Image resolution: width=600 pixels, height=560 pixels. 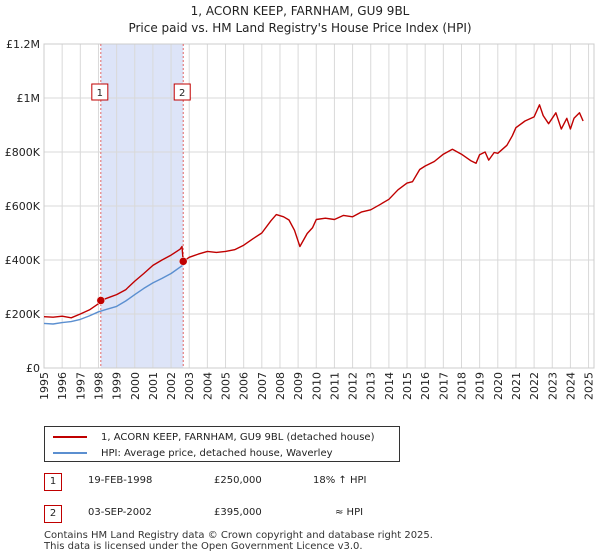 I want to click on x-tick-label: 2004, so click(x=207, y=386).